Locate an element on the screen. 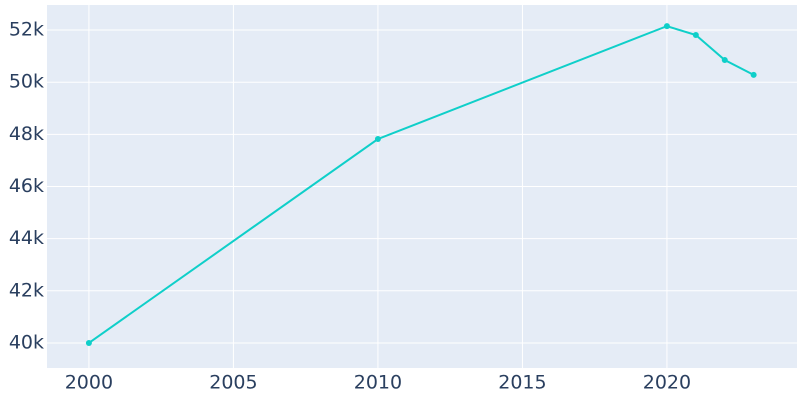 The height and width of the screenshot is (400, 800). y-tick-label: 46k is located at coordinates (26, 186).